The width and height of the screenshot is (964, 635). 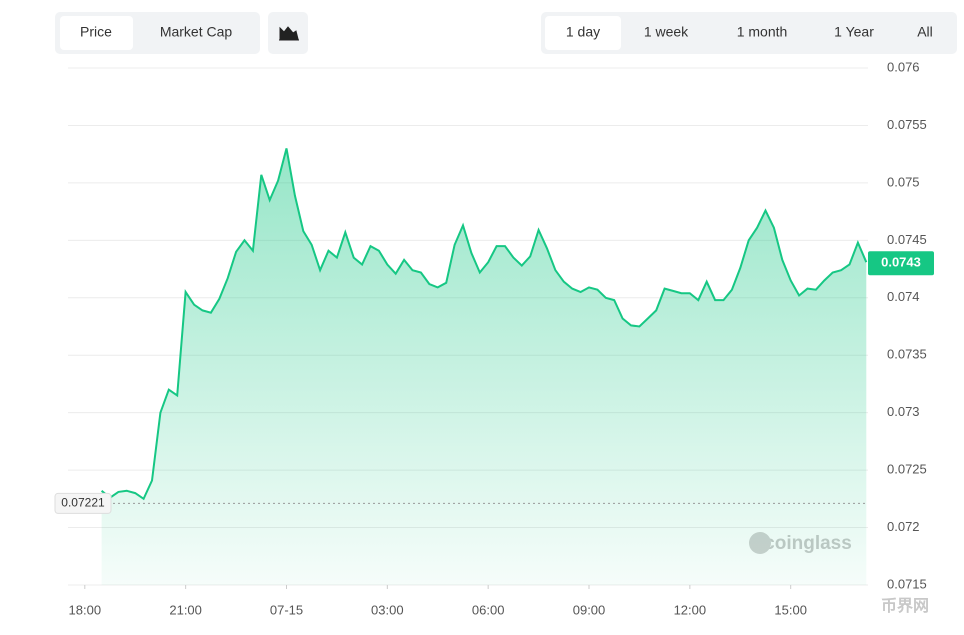 I want to click on icon, so click(x=289, y=33).